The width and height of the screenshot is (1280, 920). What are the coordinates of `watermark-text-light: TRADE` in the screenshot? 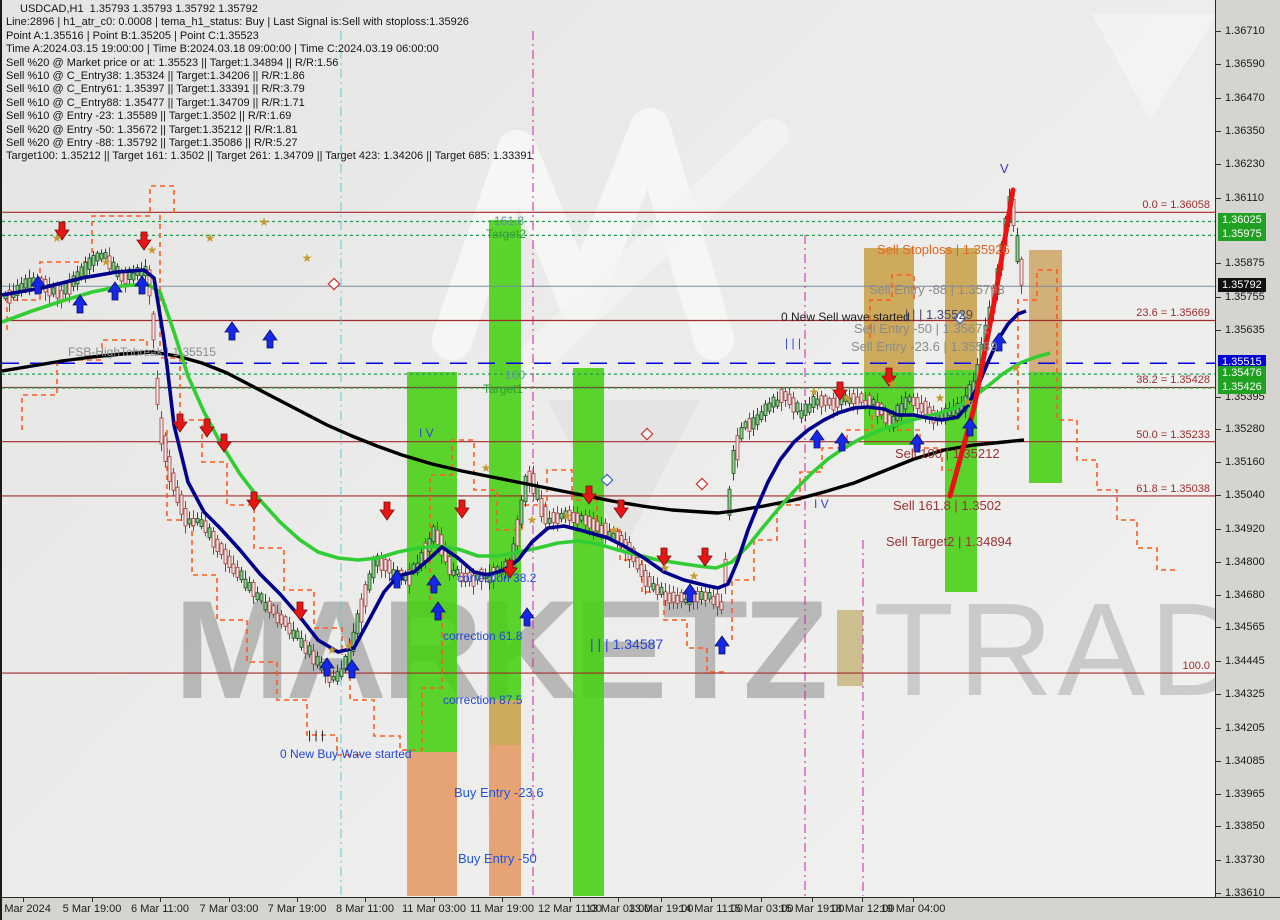 It's located at (1076, 649).